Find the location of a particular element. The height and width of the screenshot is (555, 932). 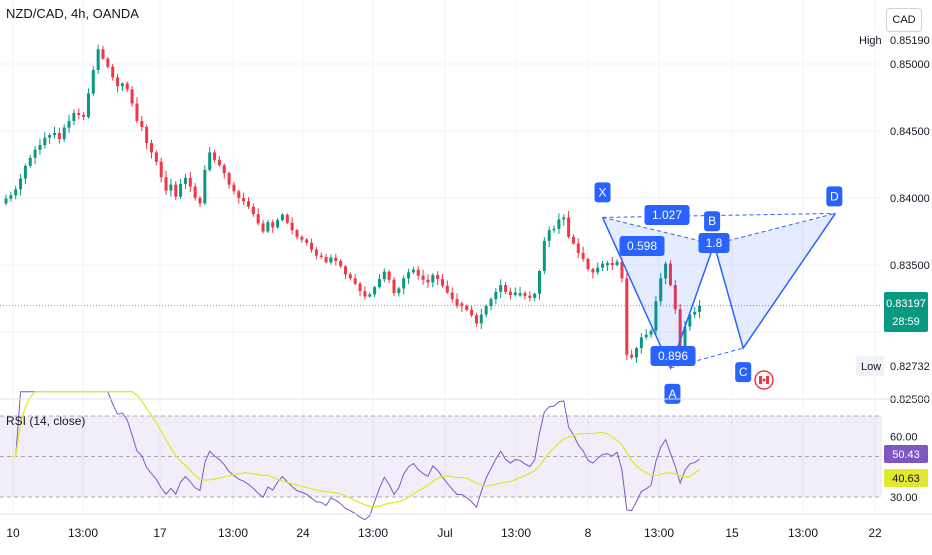

svg-text: 0.82732 is located at coordinates (910, 367).